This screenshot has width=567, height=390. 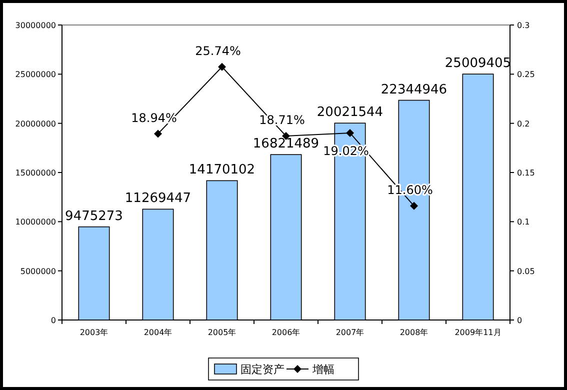 What do you see at coordinates (350, 112) in the screenshot?
I see `data-label: 20021544` at bounding box center [350, 112].